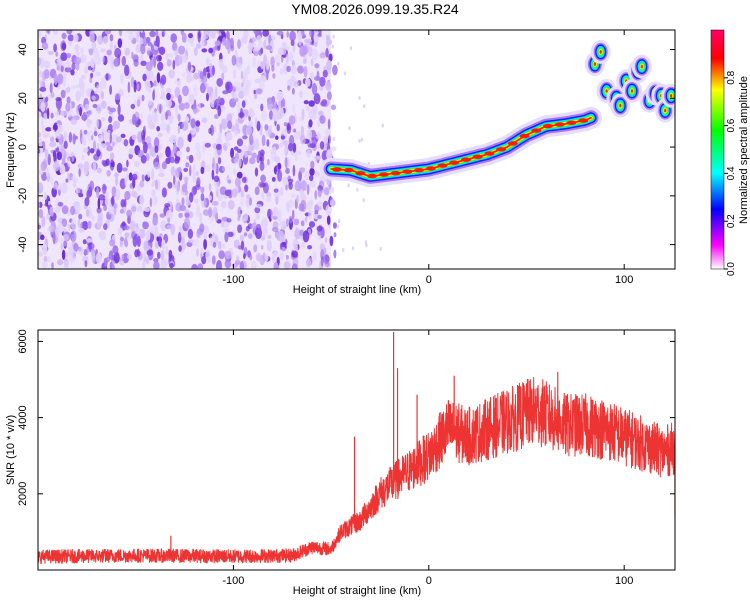  What do you see at coordinates (11, 150) in the screenshot?
I see `spectrogram-y-label: Frequency (Hz)` at bounding box center [11, 150].